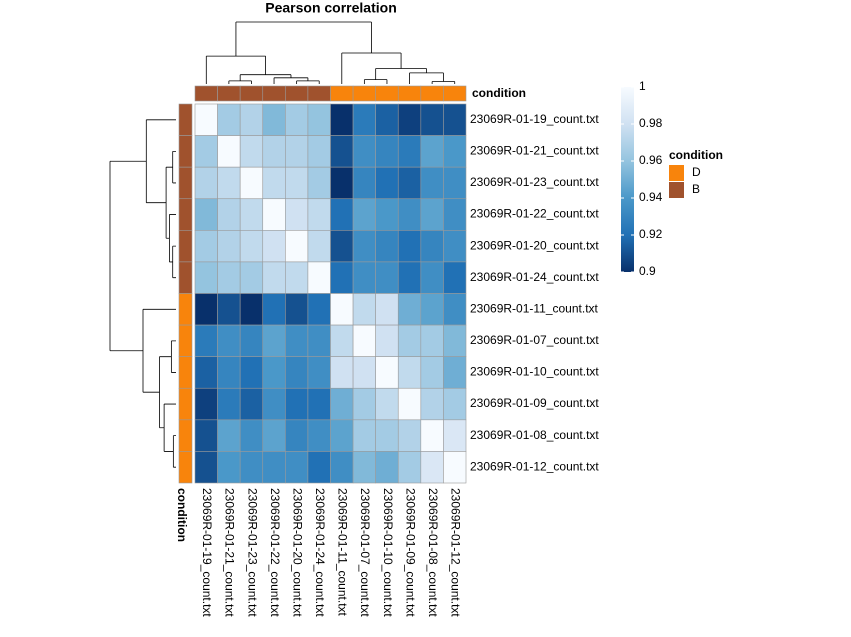 The image size is (851, 637). I want to click on col-label: 23069R-01-08_count.txt, so click(433, 552).